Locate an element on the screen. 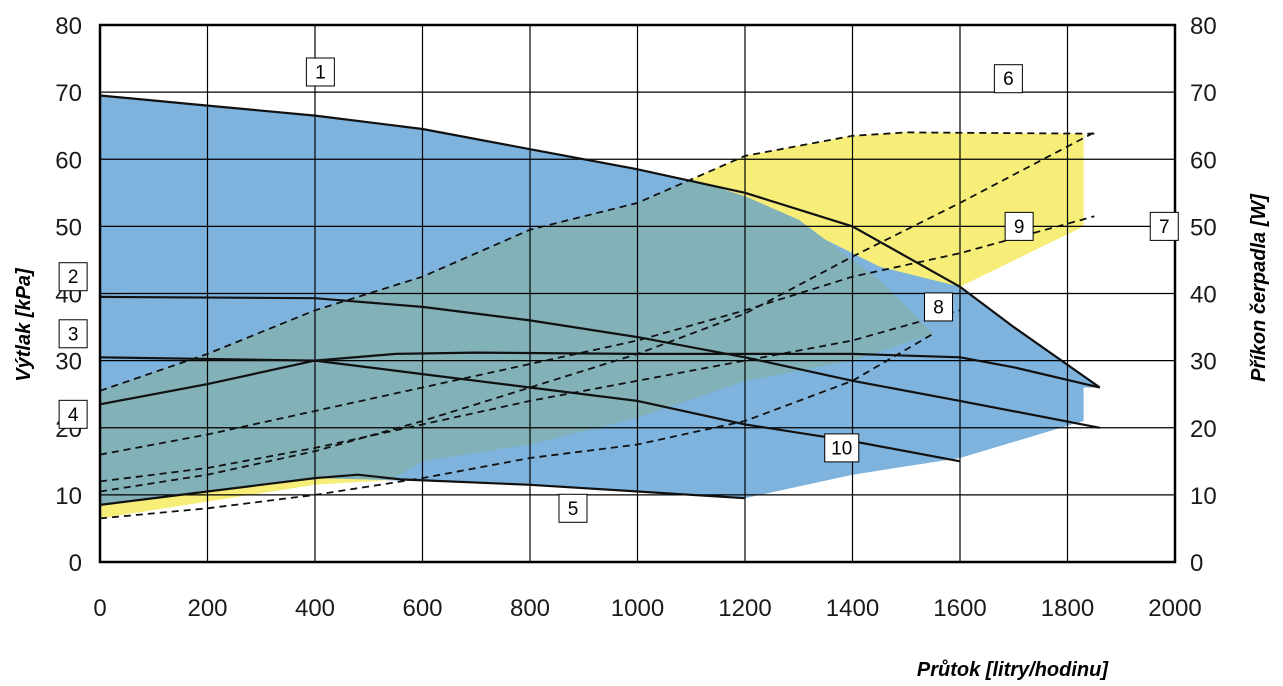 The image size is (1283, 686). y-tick-label: 30 is located at coordinates (68, 362).